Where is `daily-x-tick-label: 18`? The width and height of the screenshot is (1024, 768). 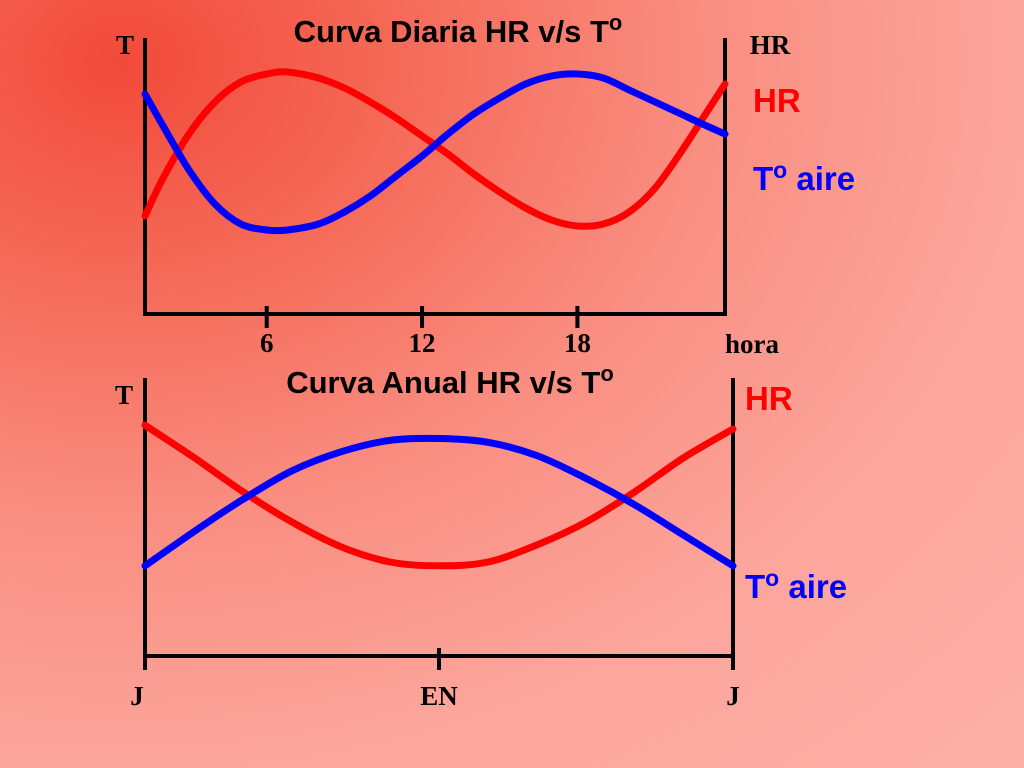
daily-x-tick-label: 18 is located at coordinates (577, 343).